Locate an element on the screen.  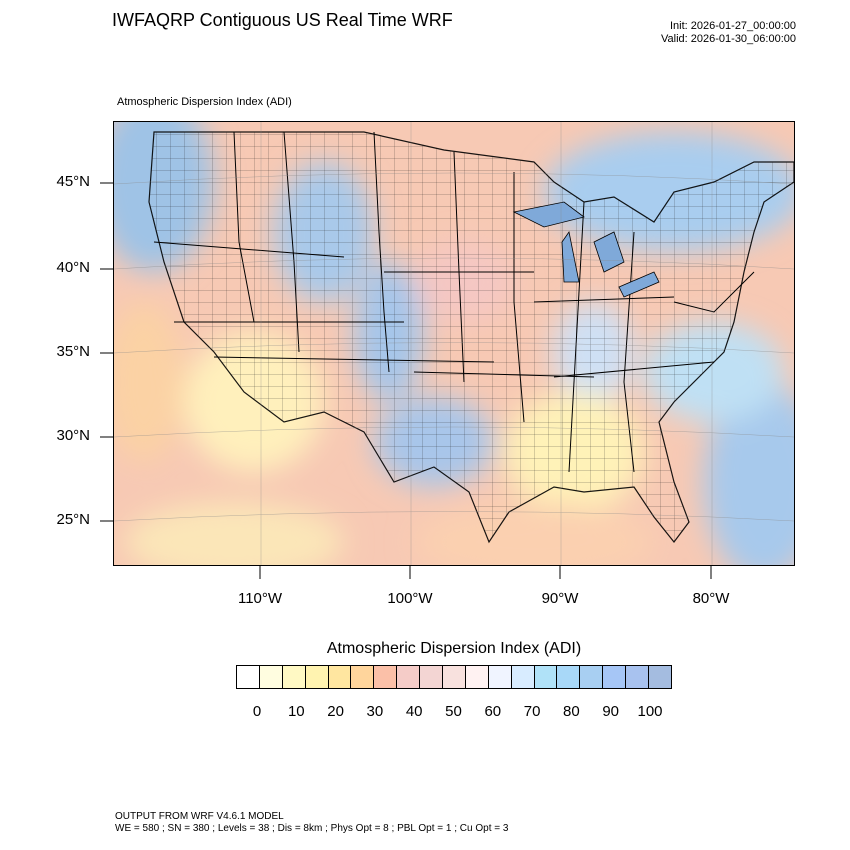
colorbar-tick-label: 10 is located at coordinates (296, 711).